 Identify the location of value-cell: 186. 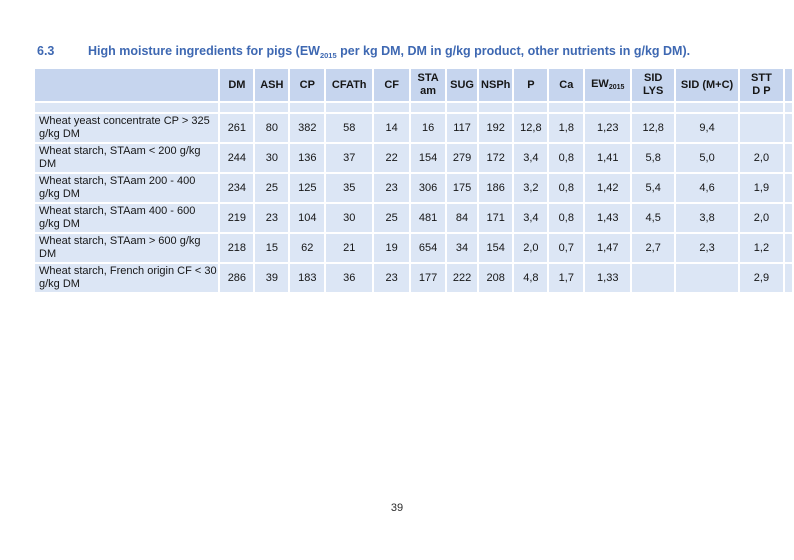
(496, 188).